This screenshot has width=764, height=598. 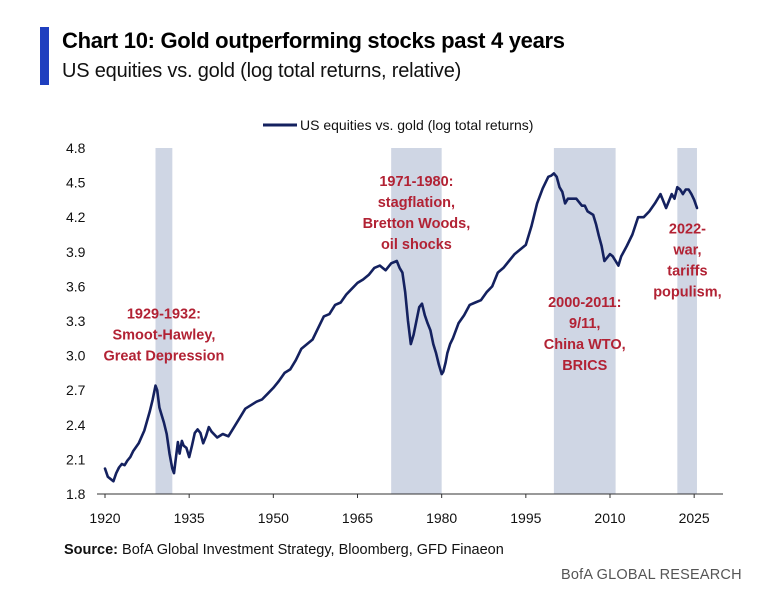 What do you see at coordinates (76, 286) in the screenshot?
I see `y-tick-label: 3.6` at bounding box center [76, 286].